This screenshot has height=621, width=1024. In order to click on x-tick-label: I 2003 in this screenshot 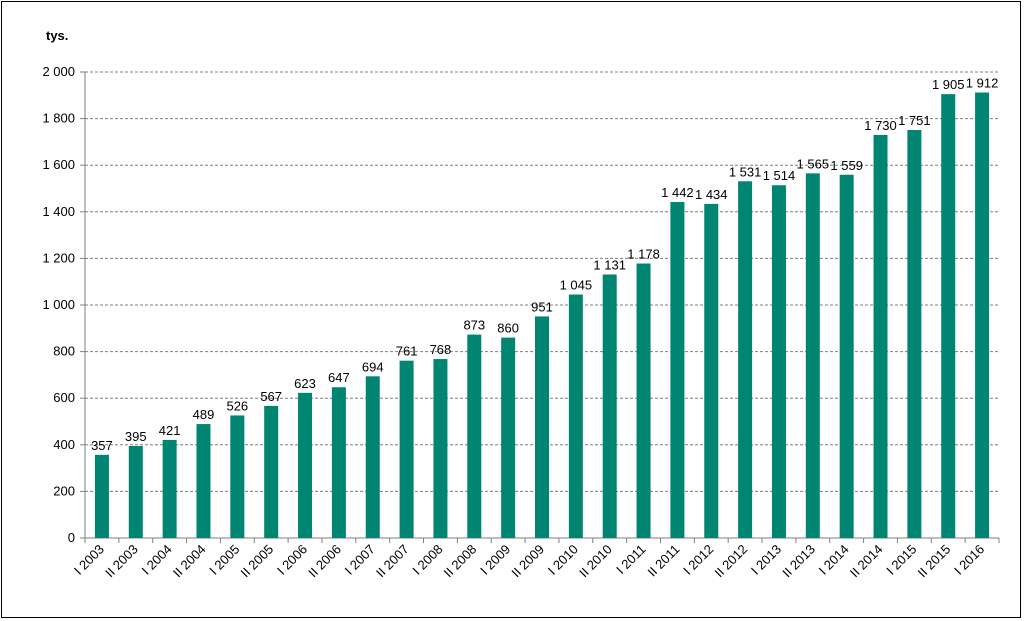, I will do `click(89, 560)`.